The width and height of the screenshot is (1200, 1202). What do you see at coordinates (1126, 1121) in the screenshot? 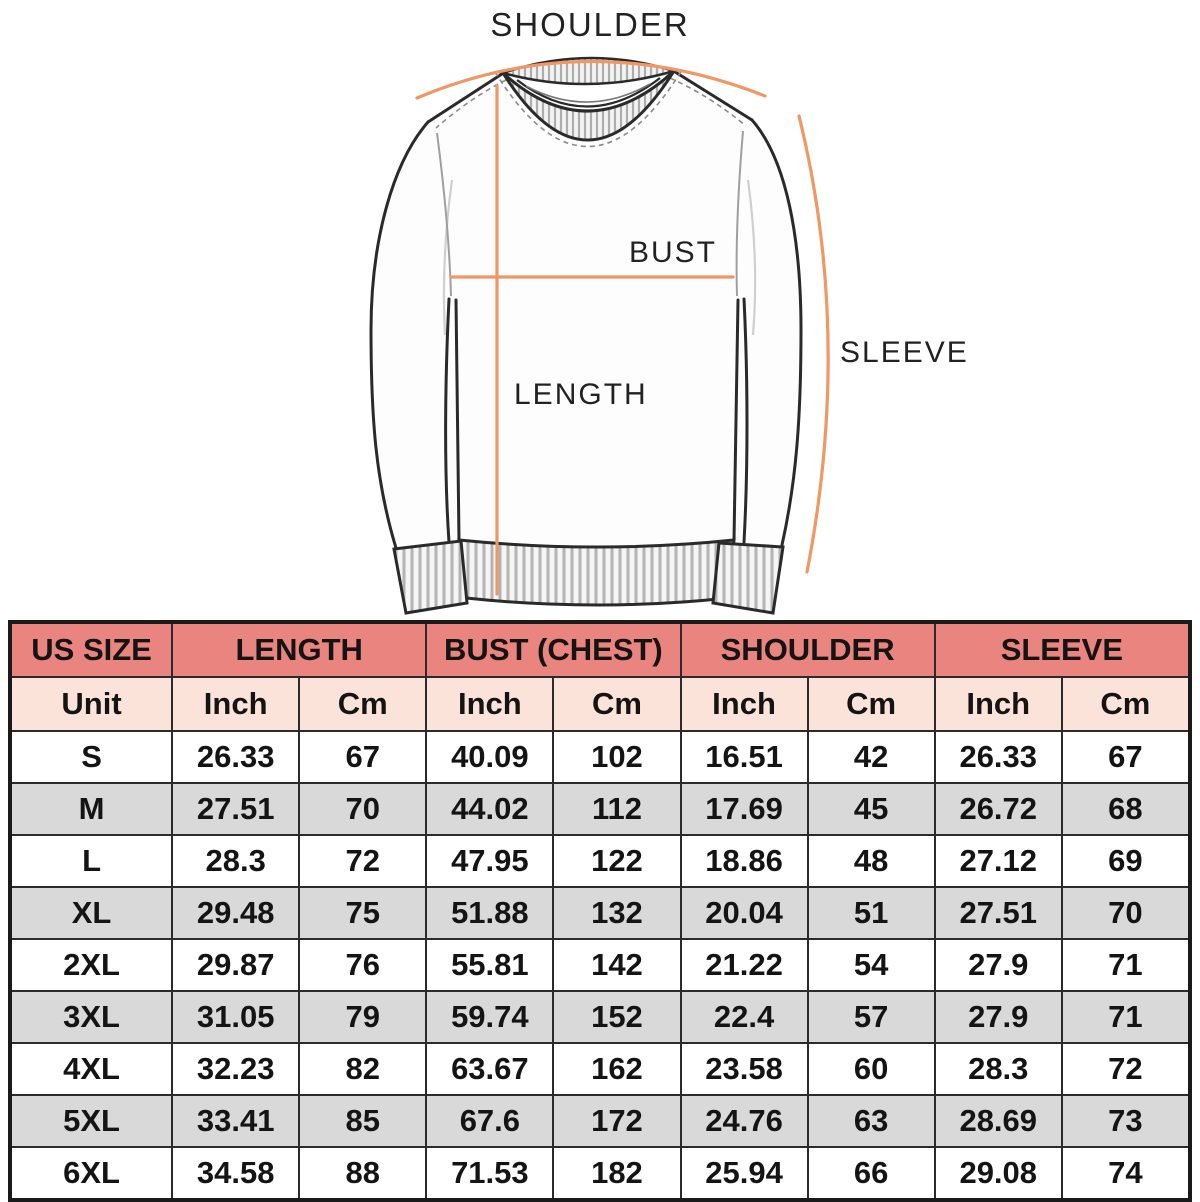
I see `measurement-cell: 73` at bounding box center [1126, 1121].